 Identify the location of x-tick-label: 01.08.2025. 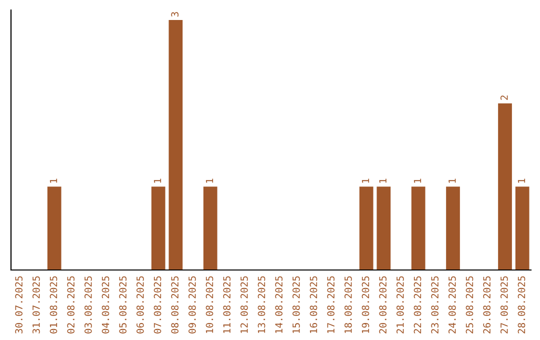
(54, 305).